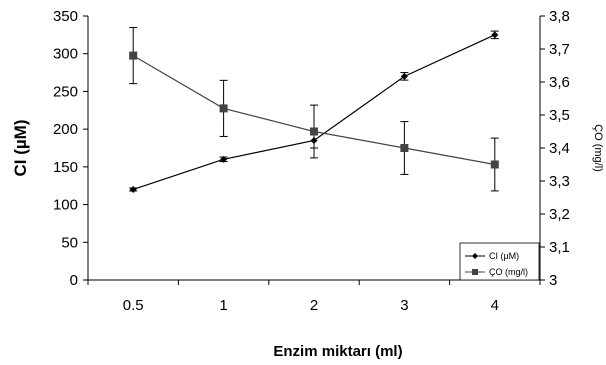  Describe the element at coordinates (504, 256) in the screenshot. I see `legend-label-ci: CI (µM)` at that location.